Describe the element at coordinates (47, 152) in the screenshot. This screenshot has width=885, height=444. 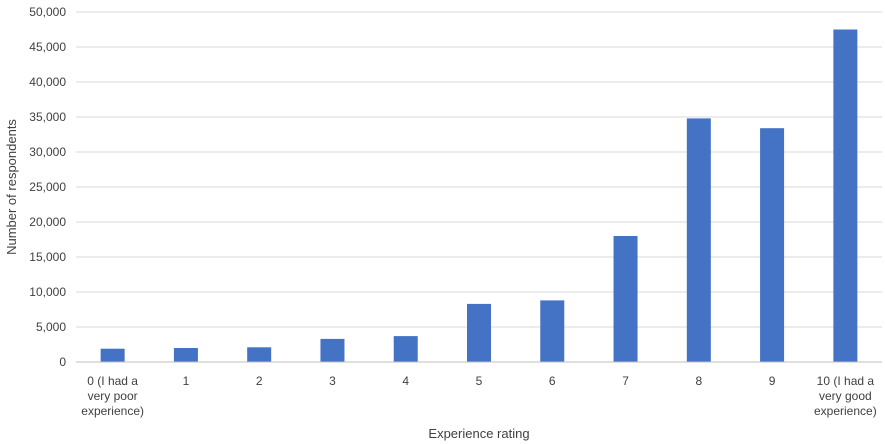
I see `y-tick-label: 30,000` at that location.